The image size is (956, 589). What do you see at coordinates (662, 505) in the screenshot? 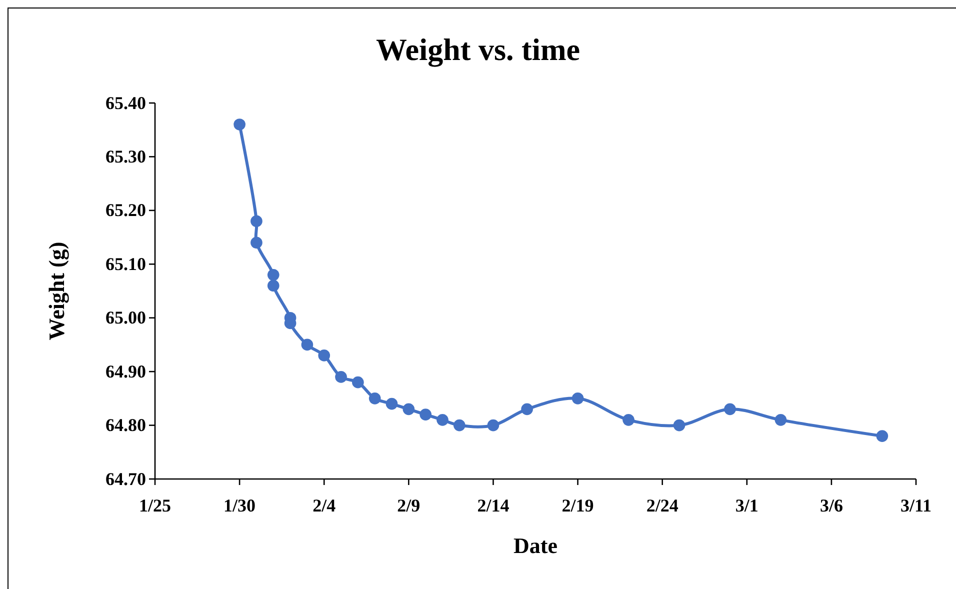
I see `x-tick-label: 2/24` at bounding box center [662, 505].